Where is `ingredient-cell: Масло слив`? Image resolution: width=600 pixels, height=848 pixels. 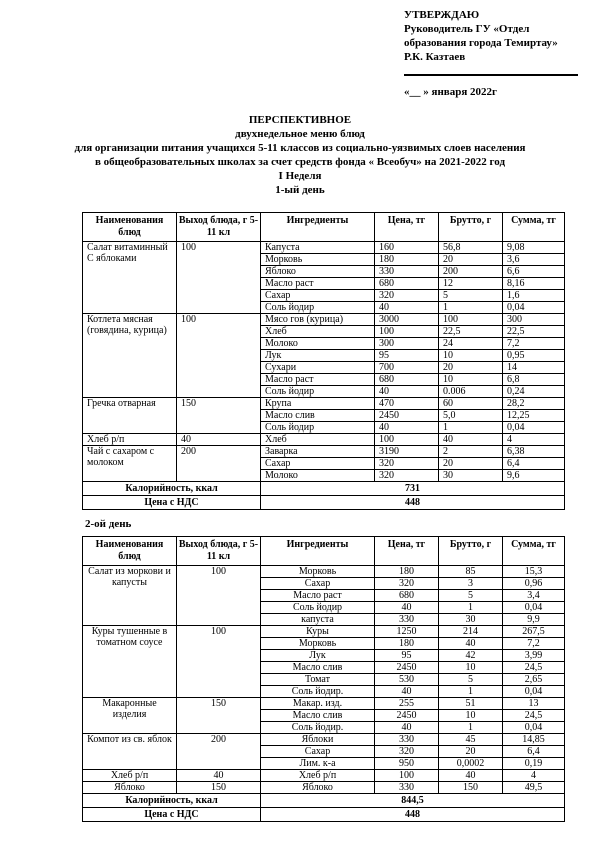
ingredient-cell: Масло слив is located at coordinates (317, 415).